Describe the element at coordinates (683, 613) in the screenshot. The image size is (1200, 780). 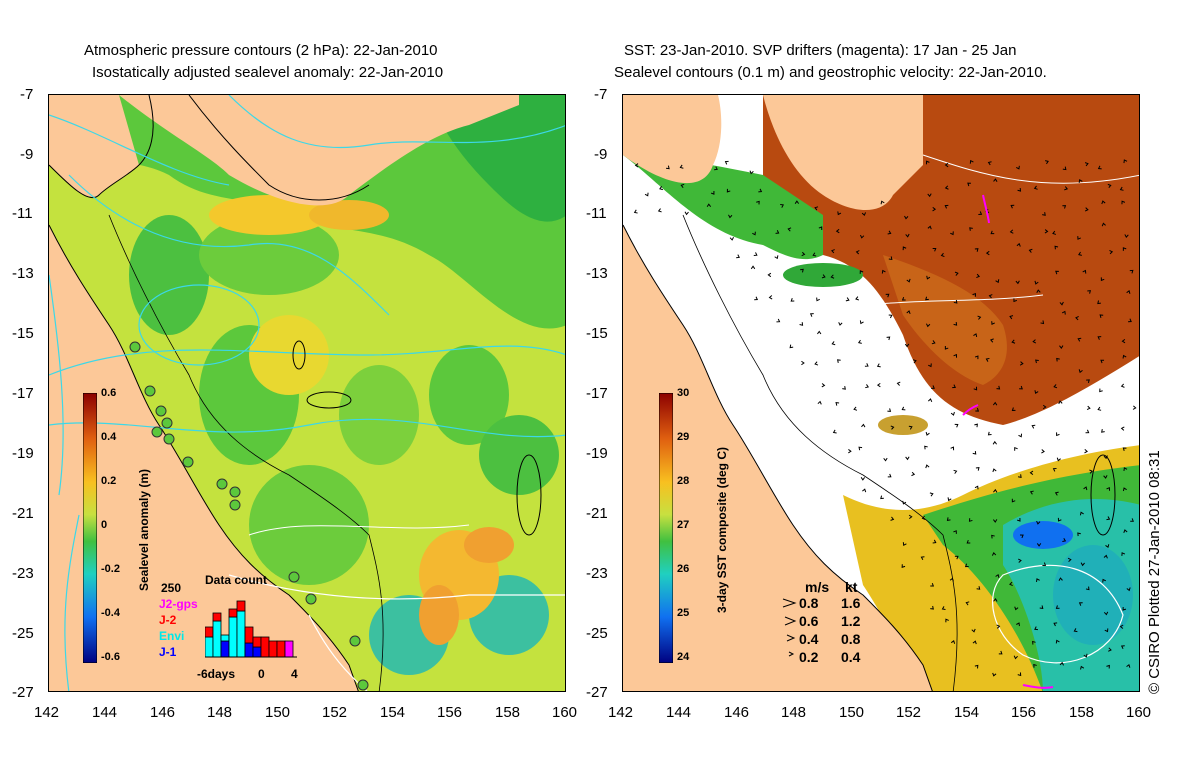
I see `sst-cbar-tick: 25` at that location.